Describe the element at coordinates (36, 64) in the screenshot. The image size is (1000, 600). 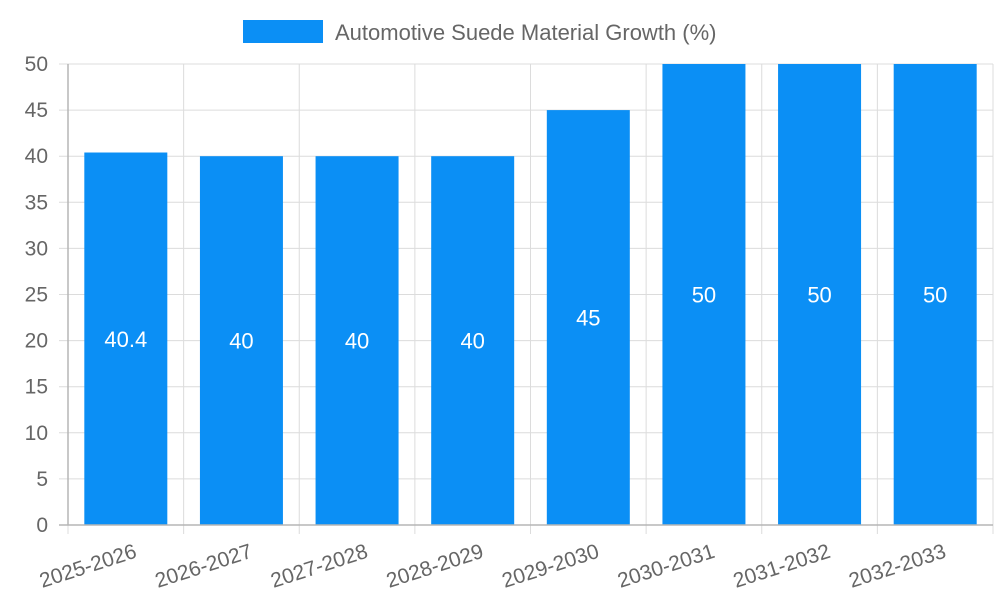
I see `y-tick-label: 50` at that location.